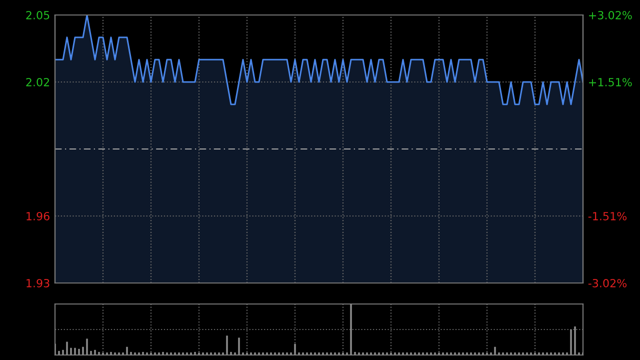  What do you see at coordinates (38, 15) in the screenshot?
I see `y-tick-label: 2.05` at bounding box center [38, 15].